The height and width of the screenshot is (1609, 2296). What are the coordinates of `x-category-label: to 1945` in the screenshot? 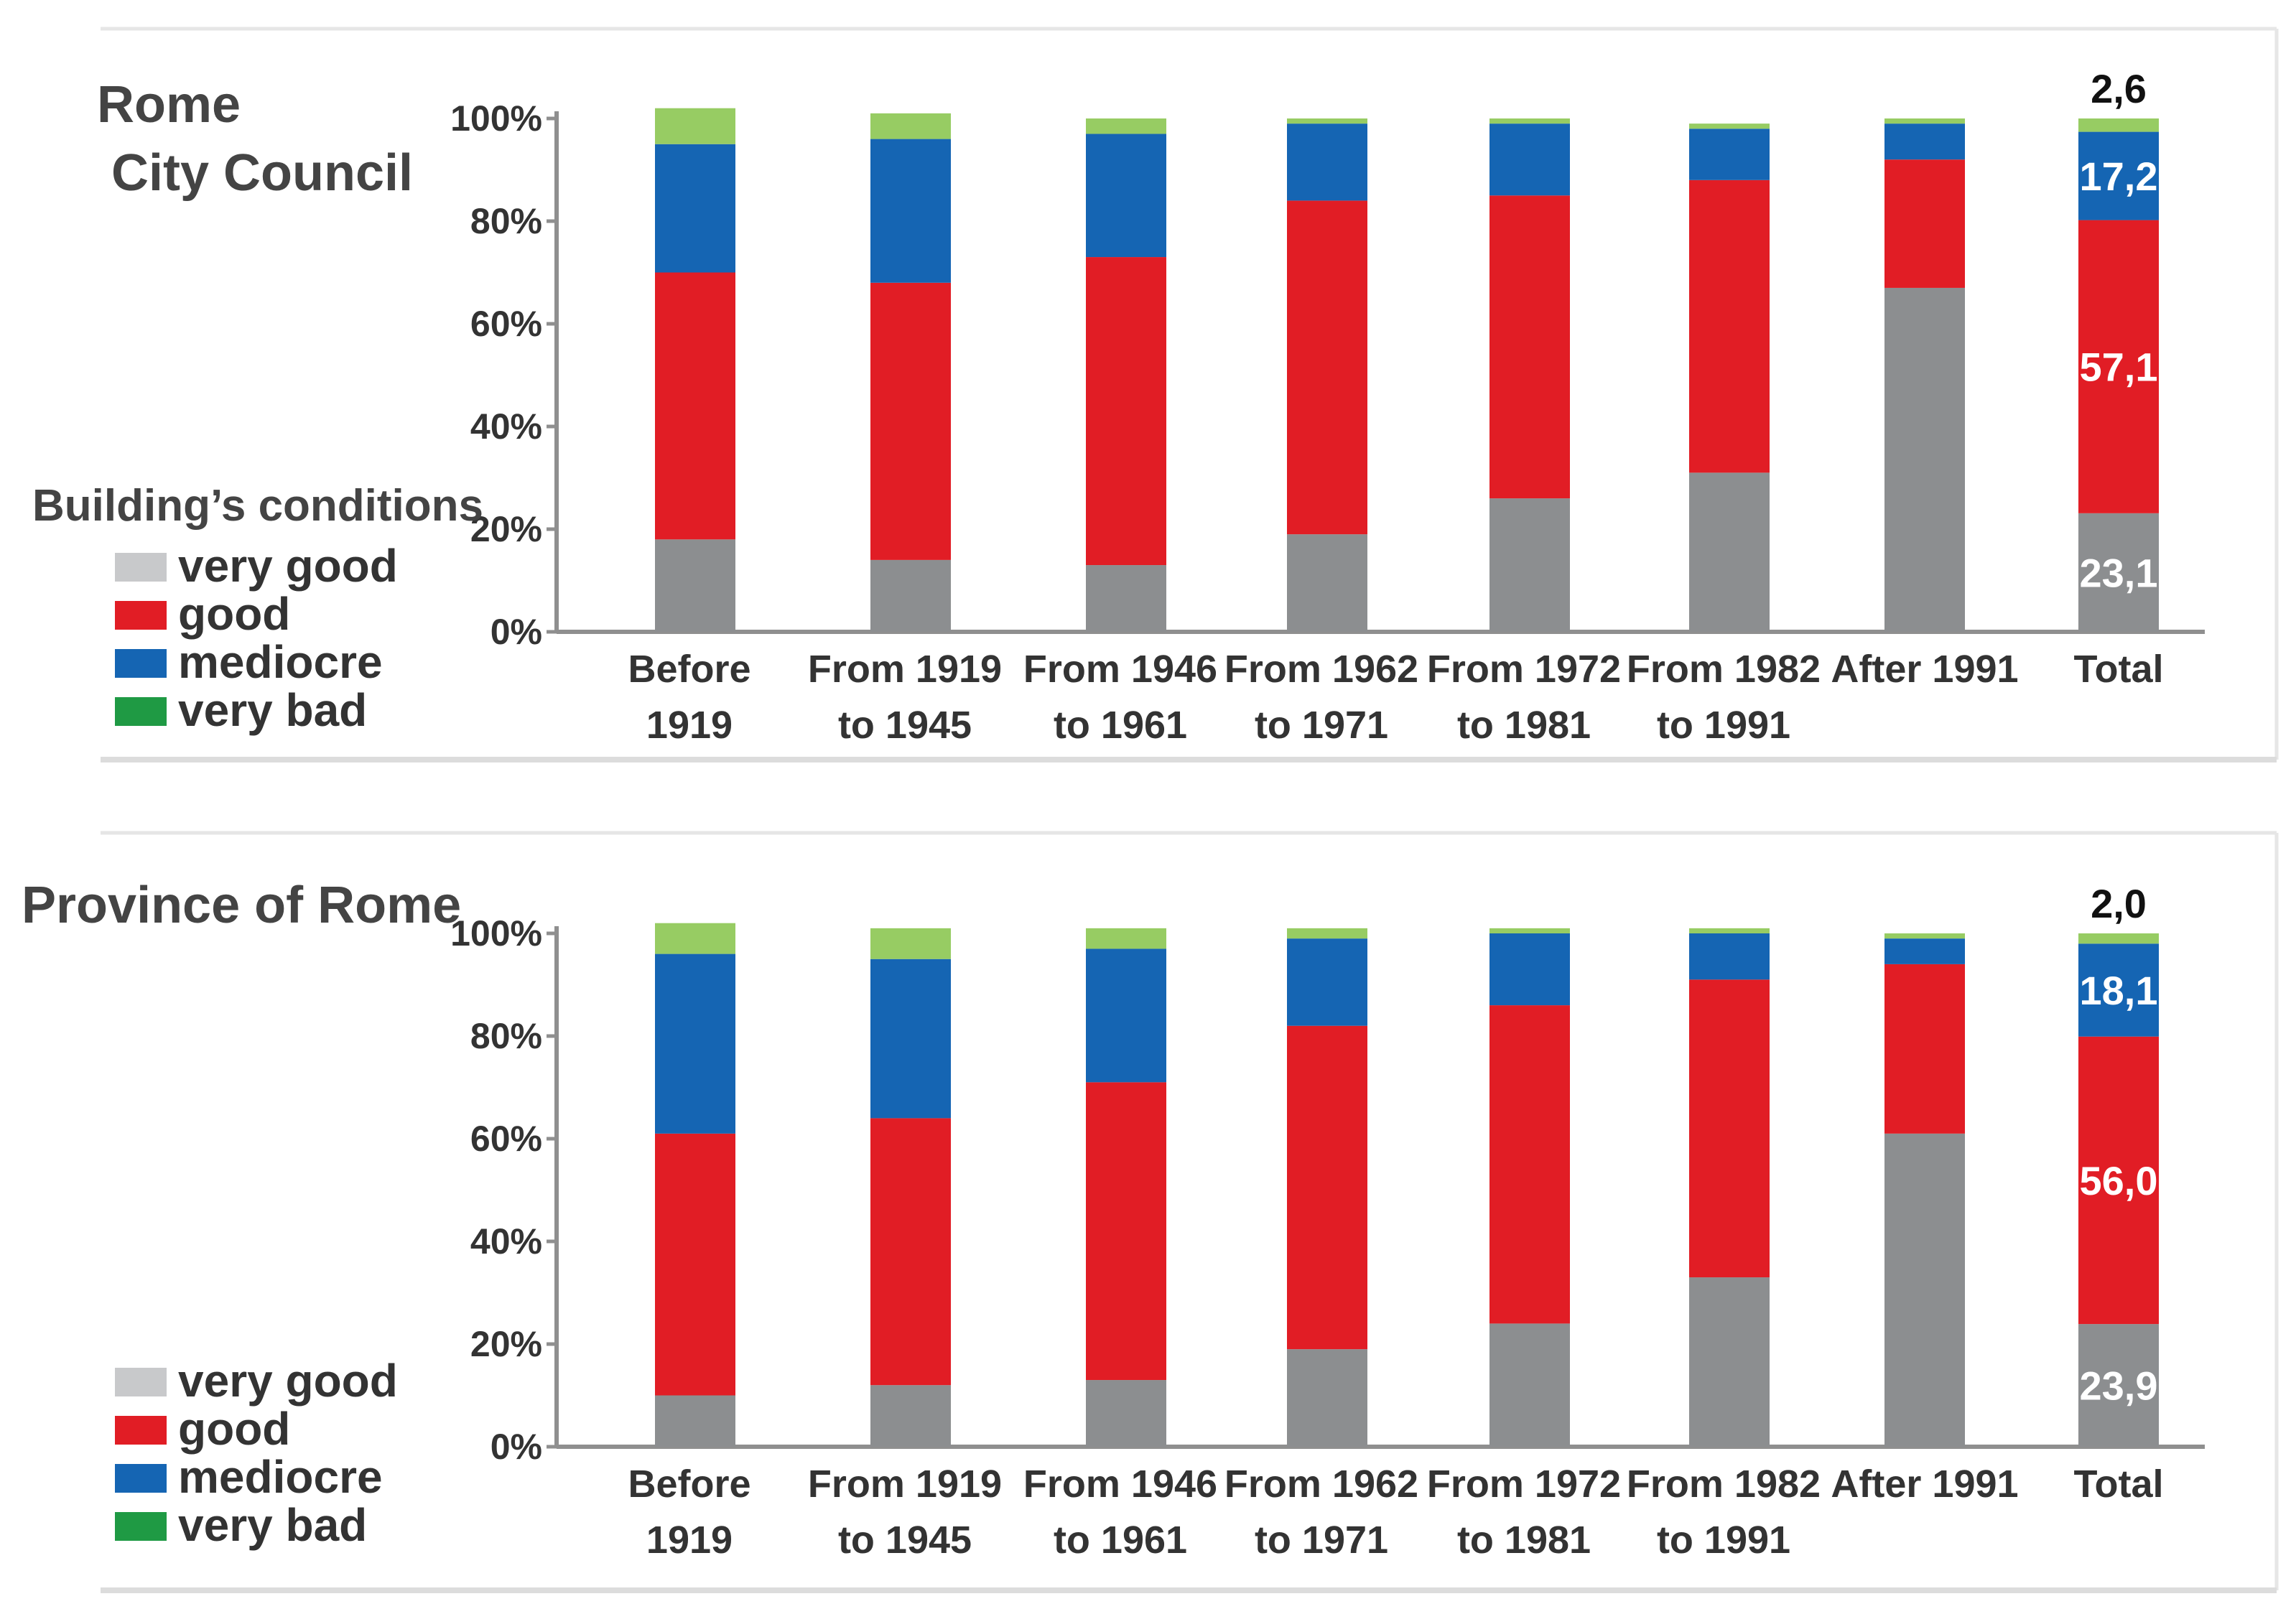 It's located at (905, 725).